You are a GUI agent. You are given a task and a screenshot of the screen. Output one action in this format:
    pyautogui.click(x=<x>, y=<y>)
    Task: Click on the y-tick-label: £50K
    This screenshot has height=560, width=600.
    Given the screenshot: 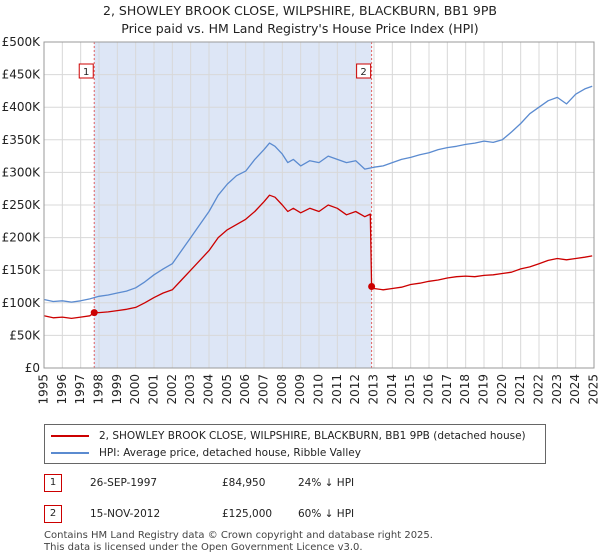 What is the action you would take?
    pyautogui.click(x=25, y=335)
    